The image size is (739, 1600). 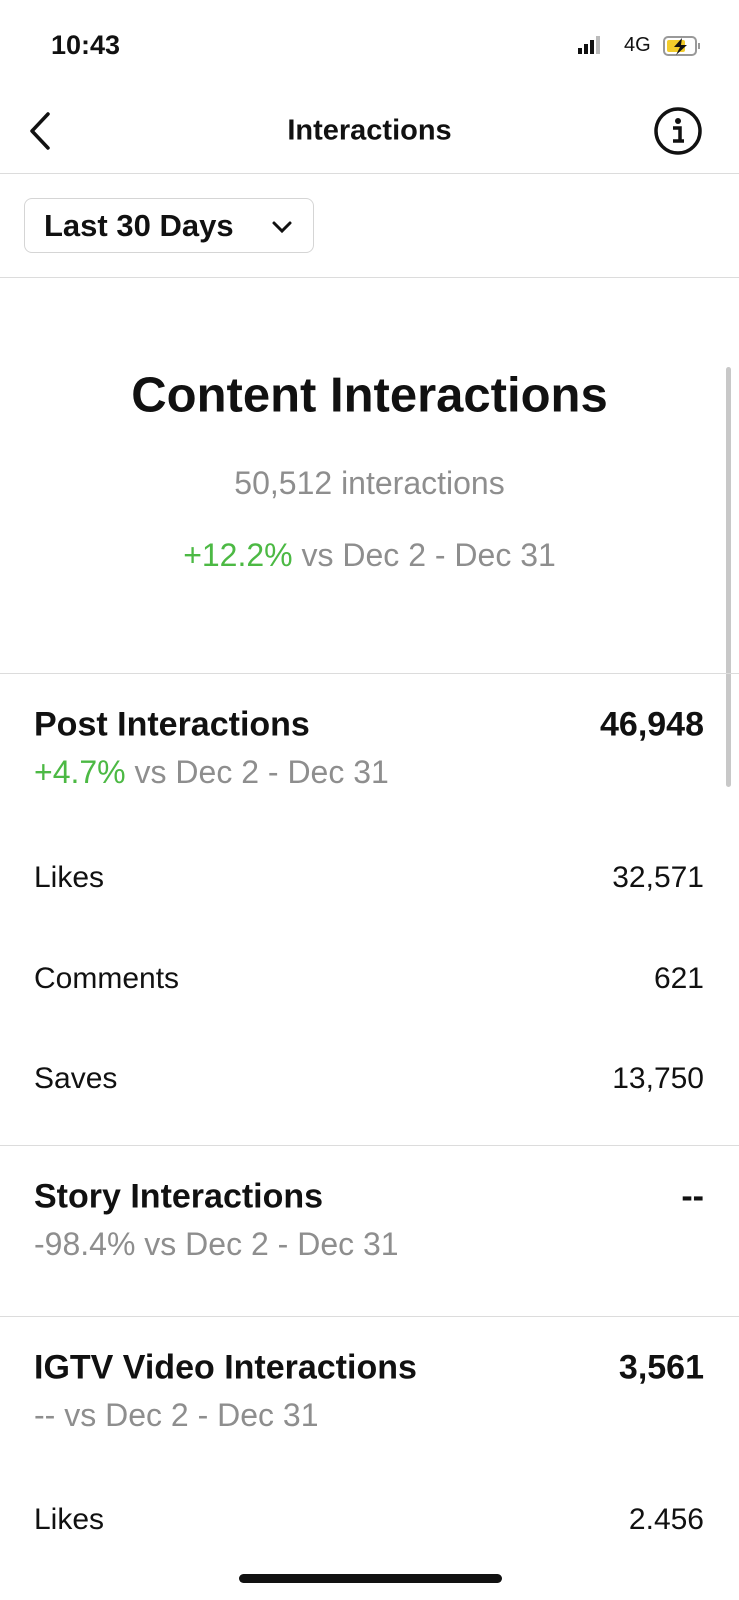 What do you see at coordinates (179, 1196) in the screenshot?
I see `section-title: Story Interactions` at bounding box center [179, 1196].